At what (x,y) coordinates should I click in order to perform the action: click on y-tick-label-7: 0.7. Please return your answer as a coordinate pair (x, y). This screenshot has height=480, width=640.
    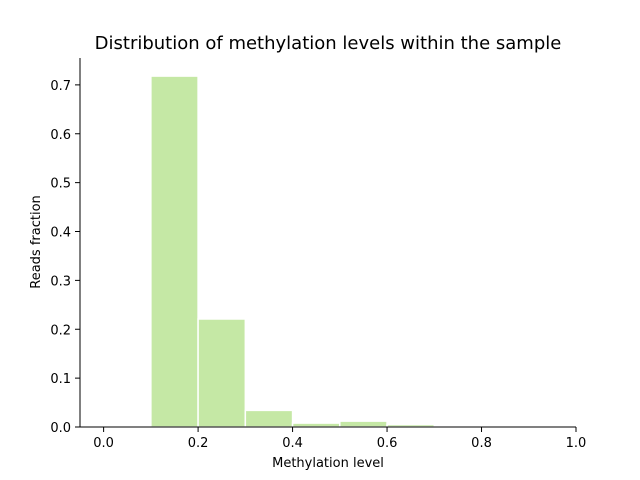
    Looking at the image, I should click on (60, 86).